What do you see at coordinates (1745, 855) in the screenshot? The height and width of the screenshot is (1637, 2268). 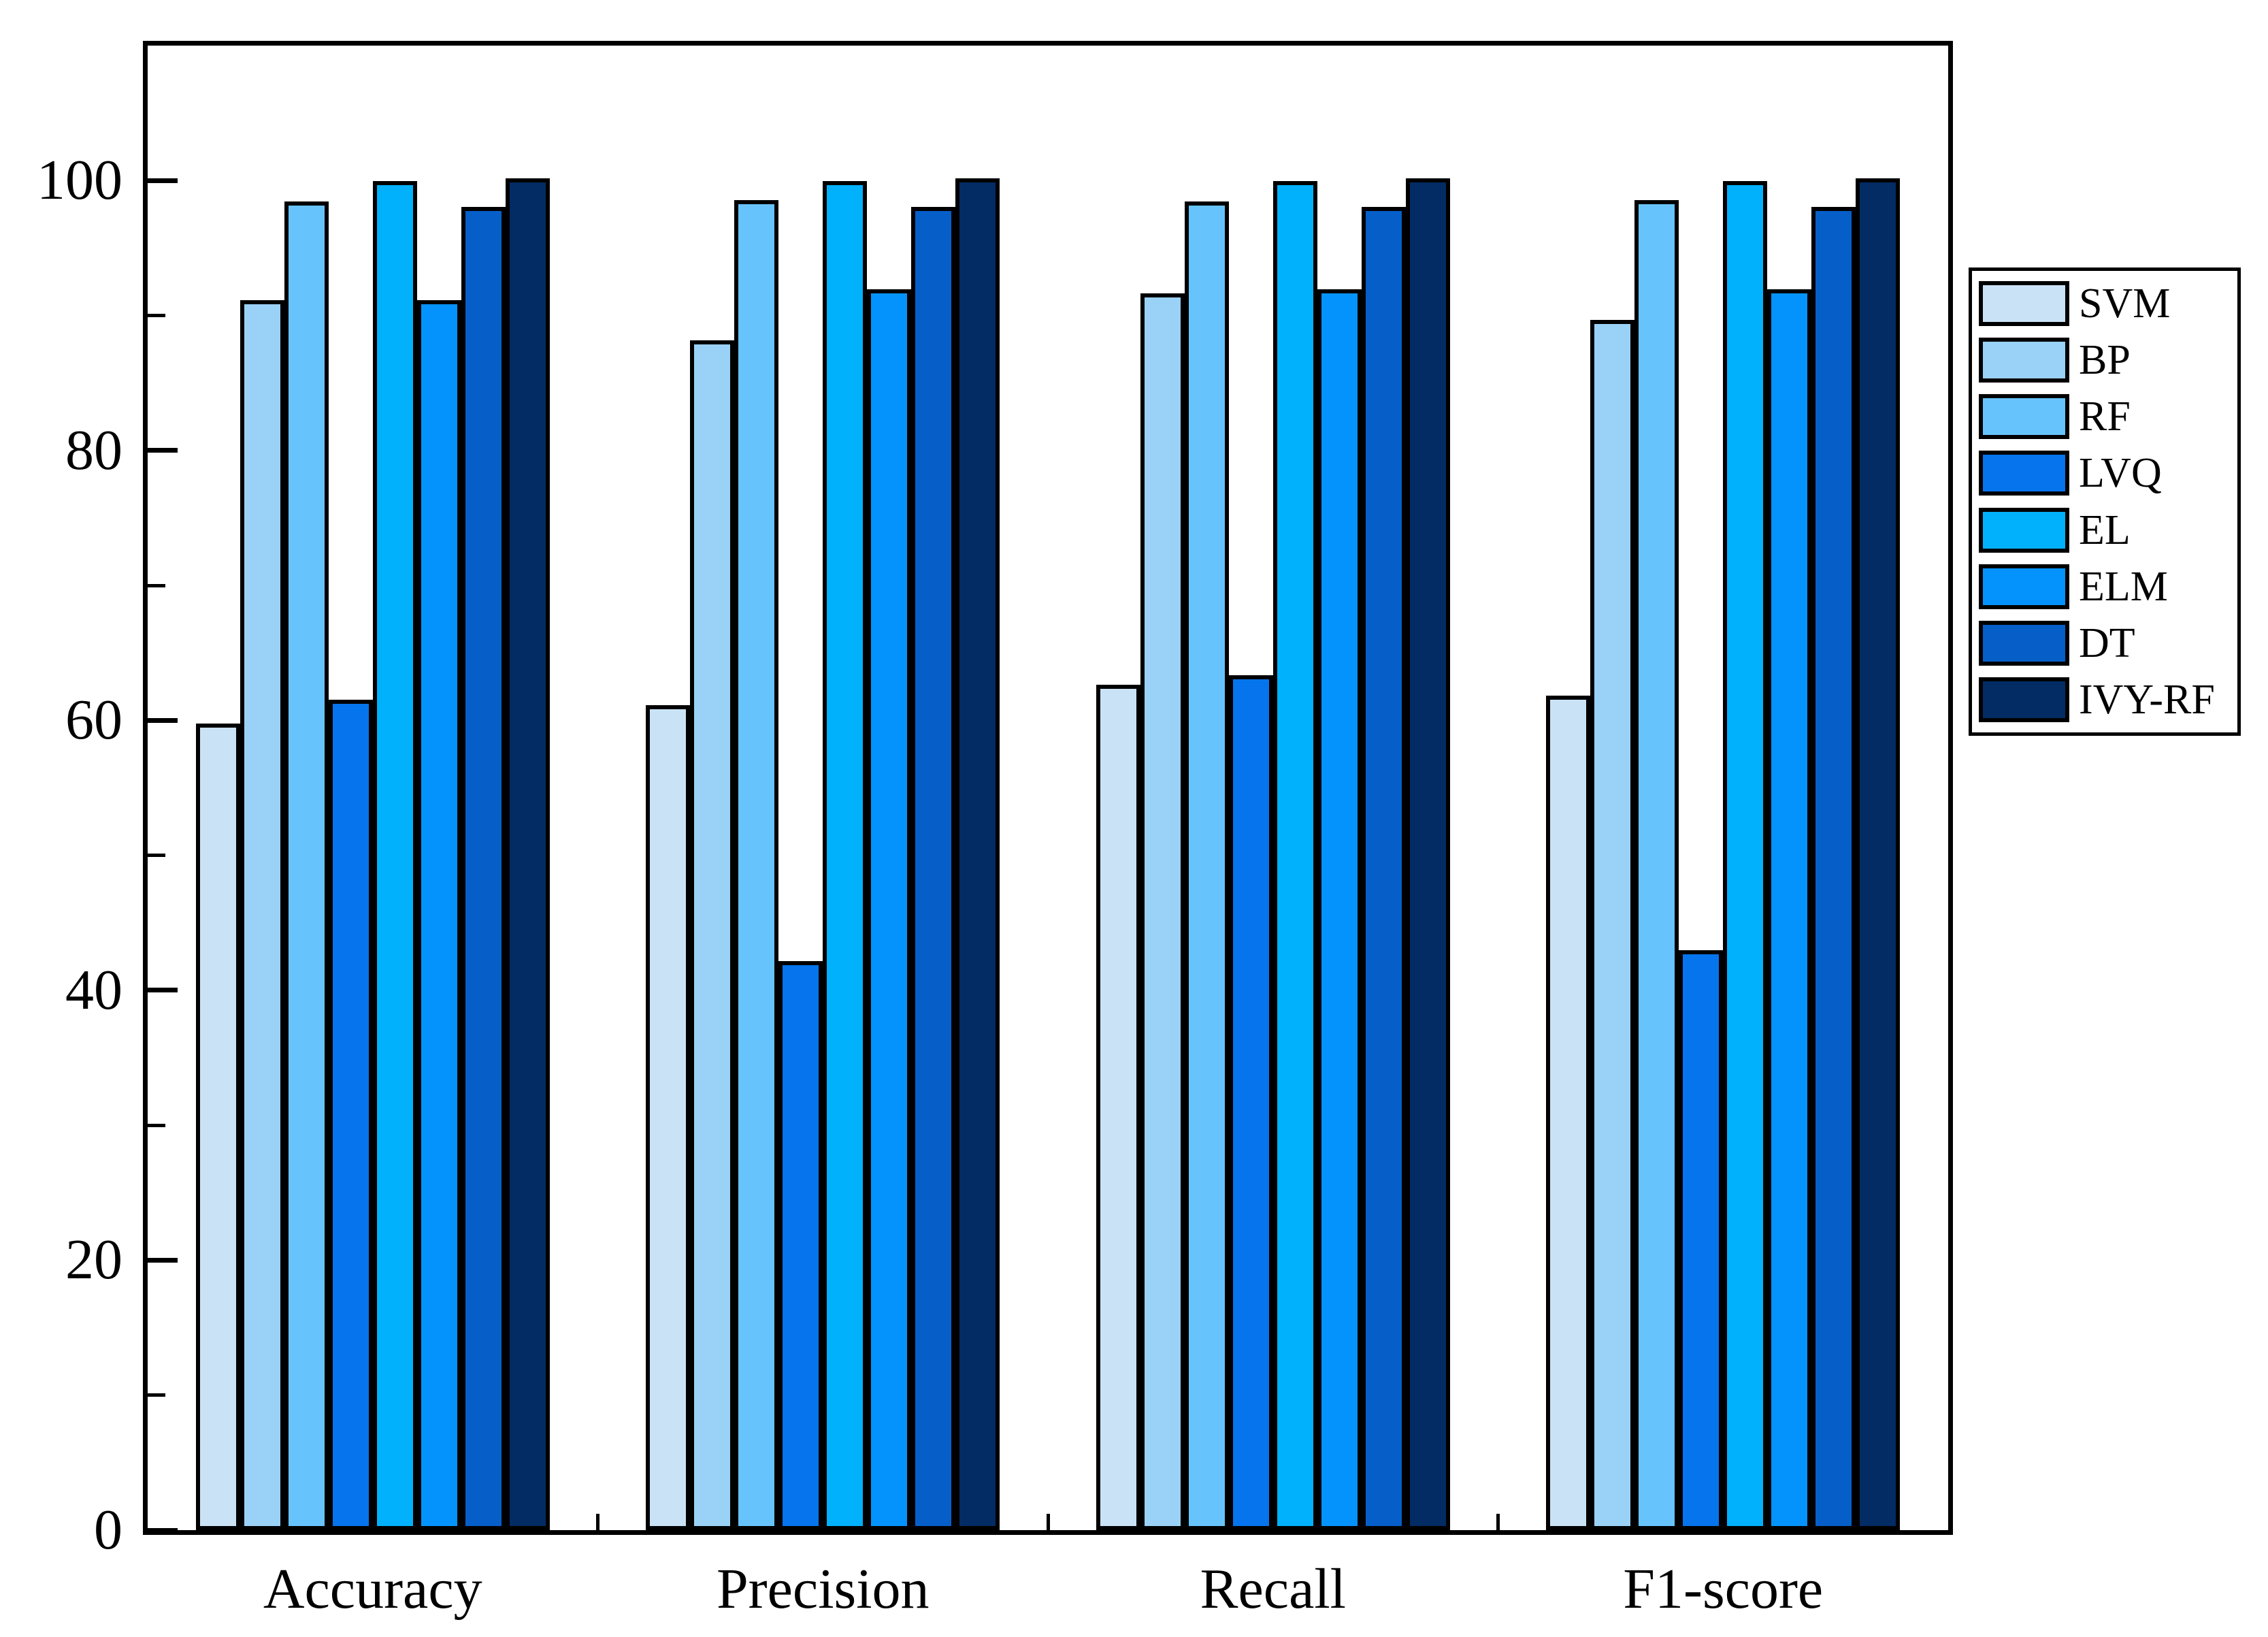 I see `bar-el-f1-score` at bounding box center [1745, 855].